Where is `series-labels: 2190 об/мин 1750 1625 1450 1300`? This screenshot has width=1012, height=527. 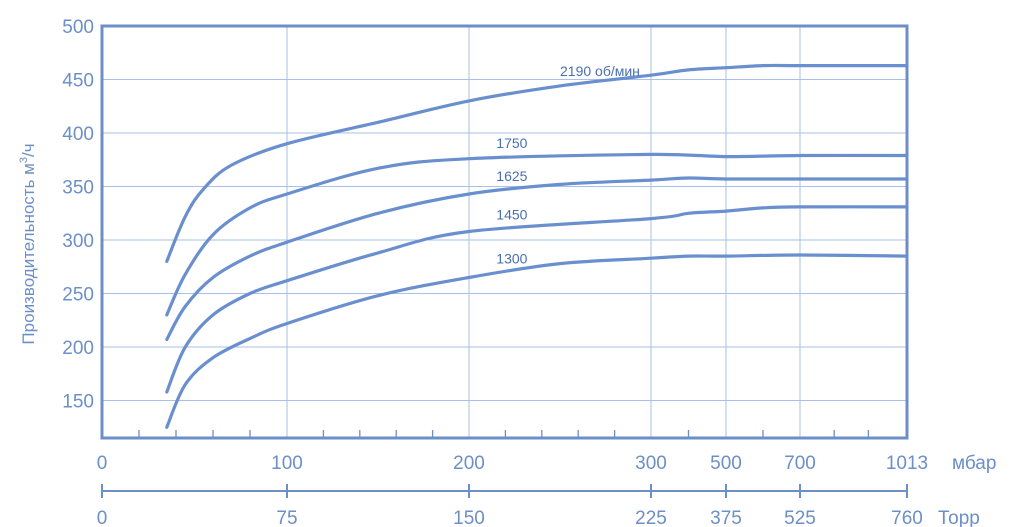 series-labels: 2190 об/мин 1750 1625 1450 1300 is located at coordinates (568, 164).